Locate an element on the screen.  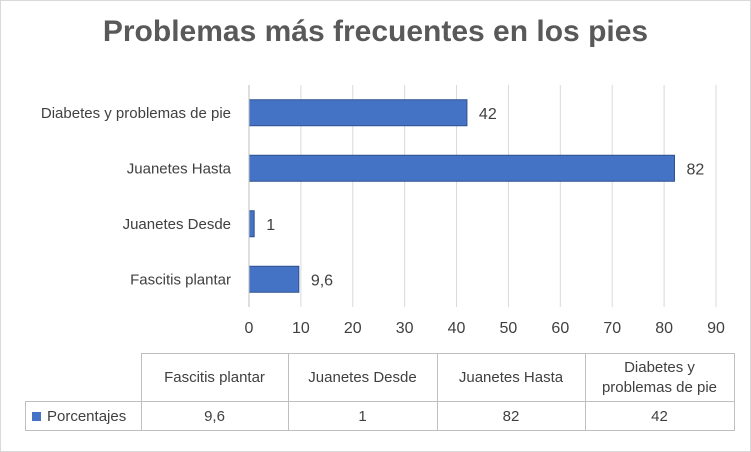
legend-series: Porcentajes is located at coordinates (83, 416).